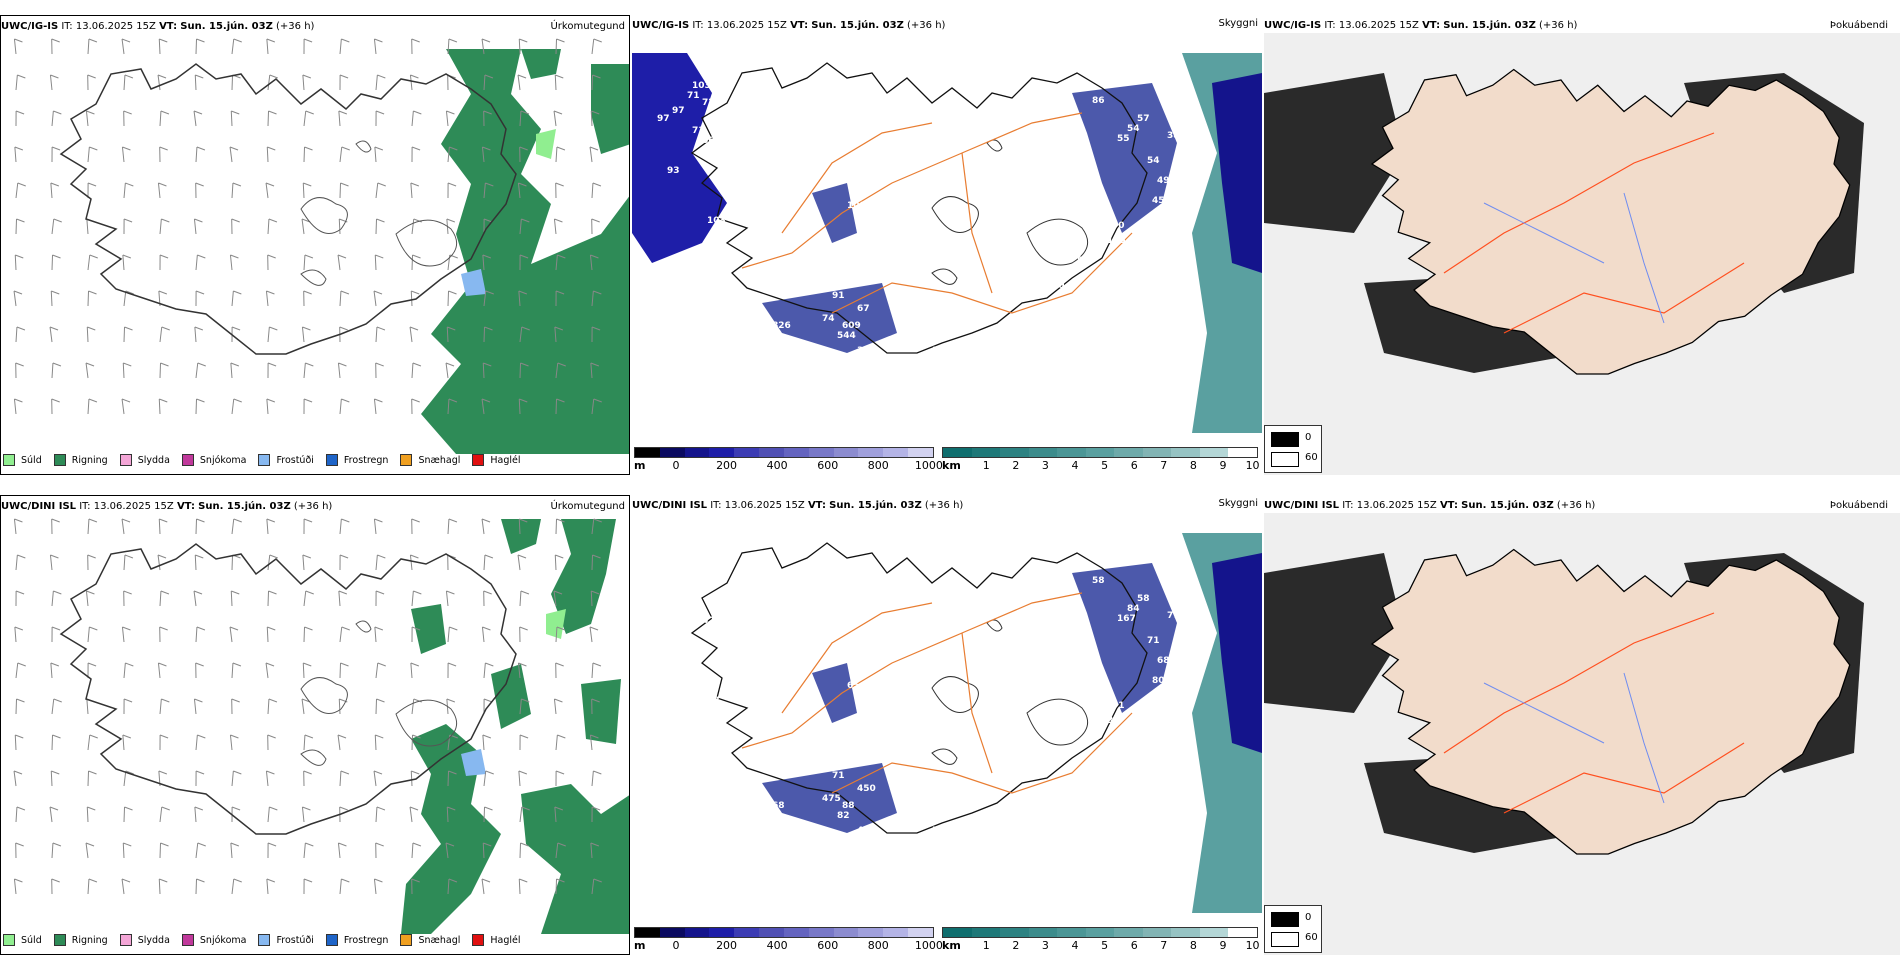  I want to click on ceiling-label: 475, so click(831, 799).